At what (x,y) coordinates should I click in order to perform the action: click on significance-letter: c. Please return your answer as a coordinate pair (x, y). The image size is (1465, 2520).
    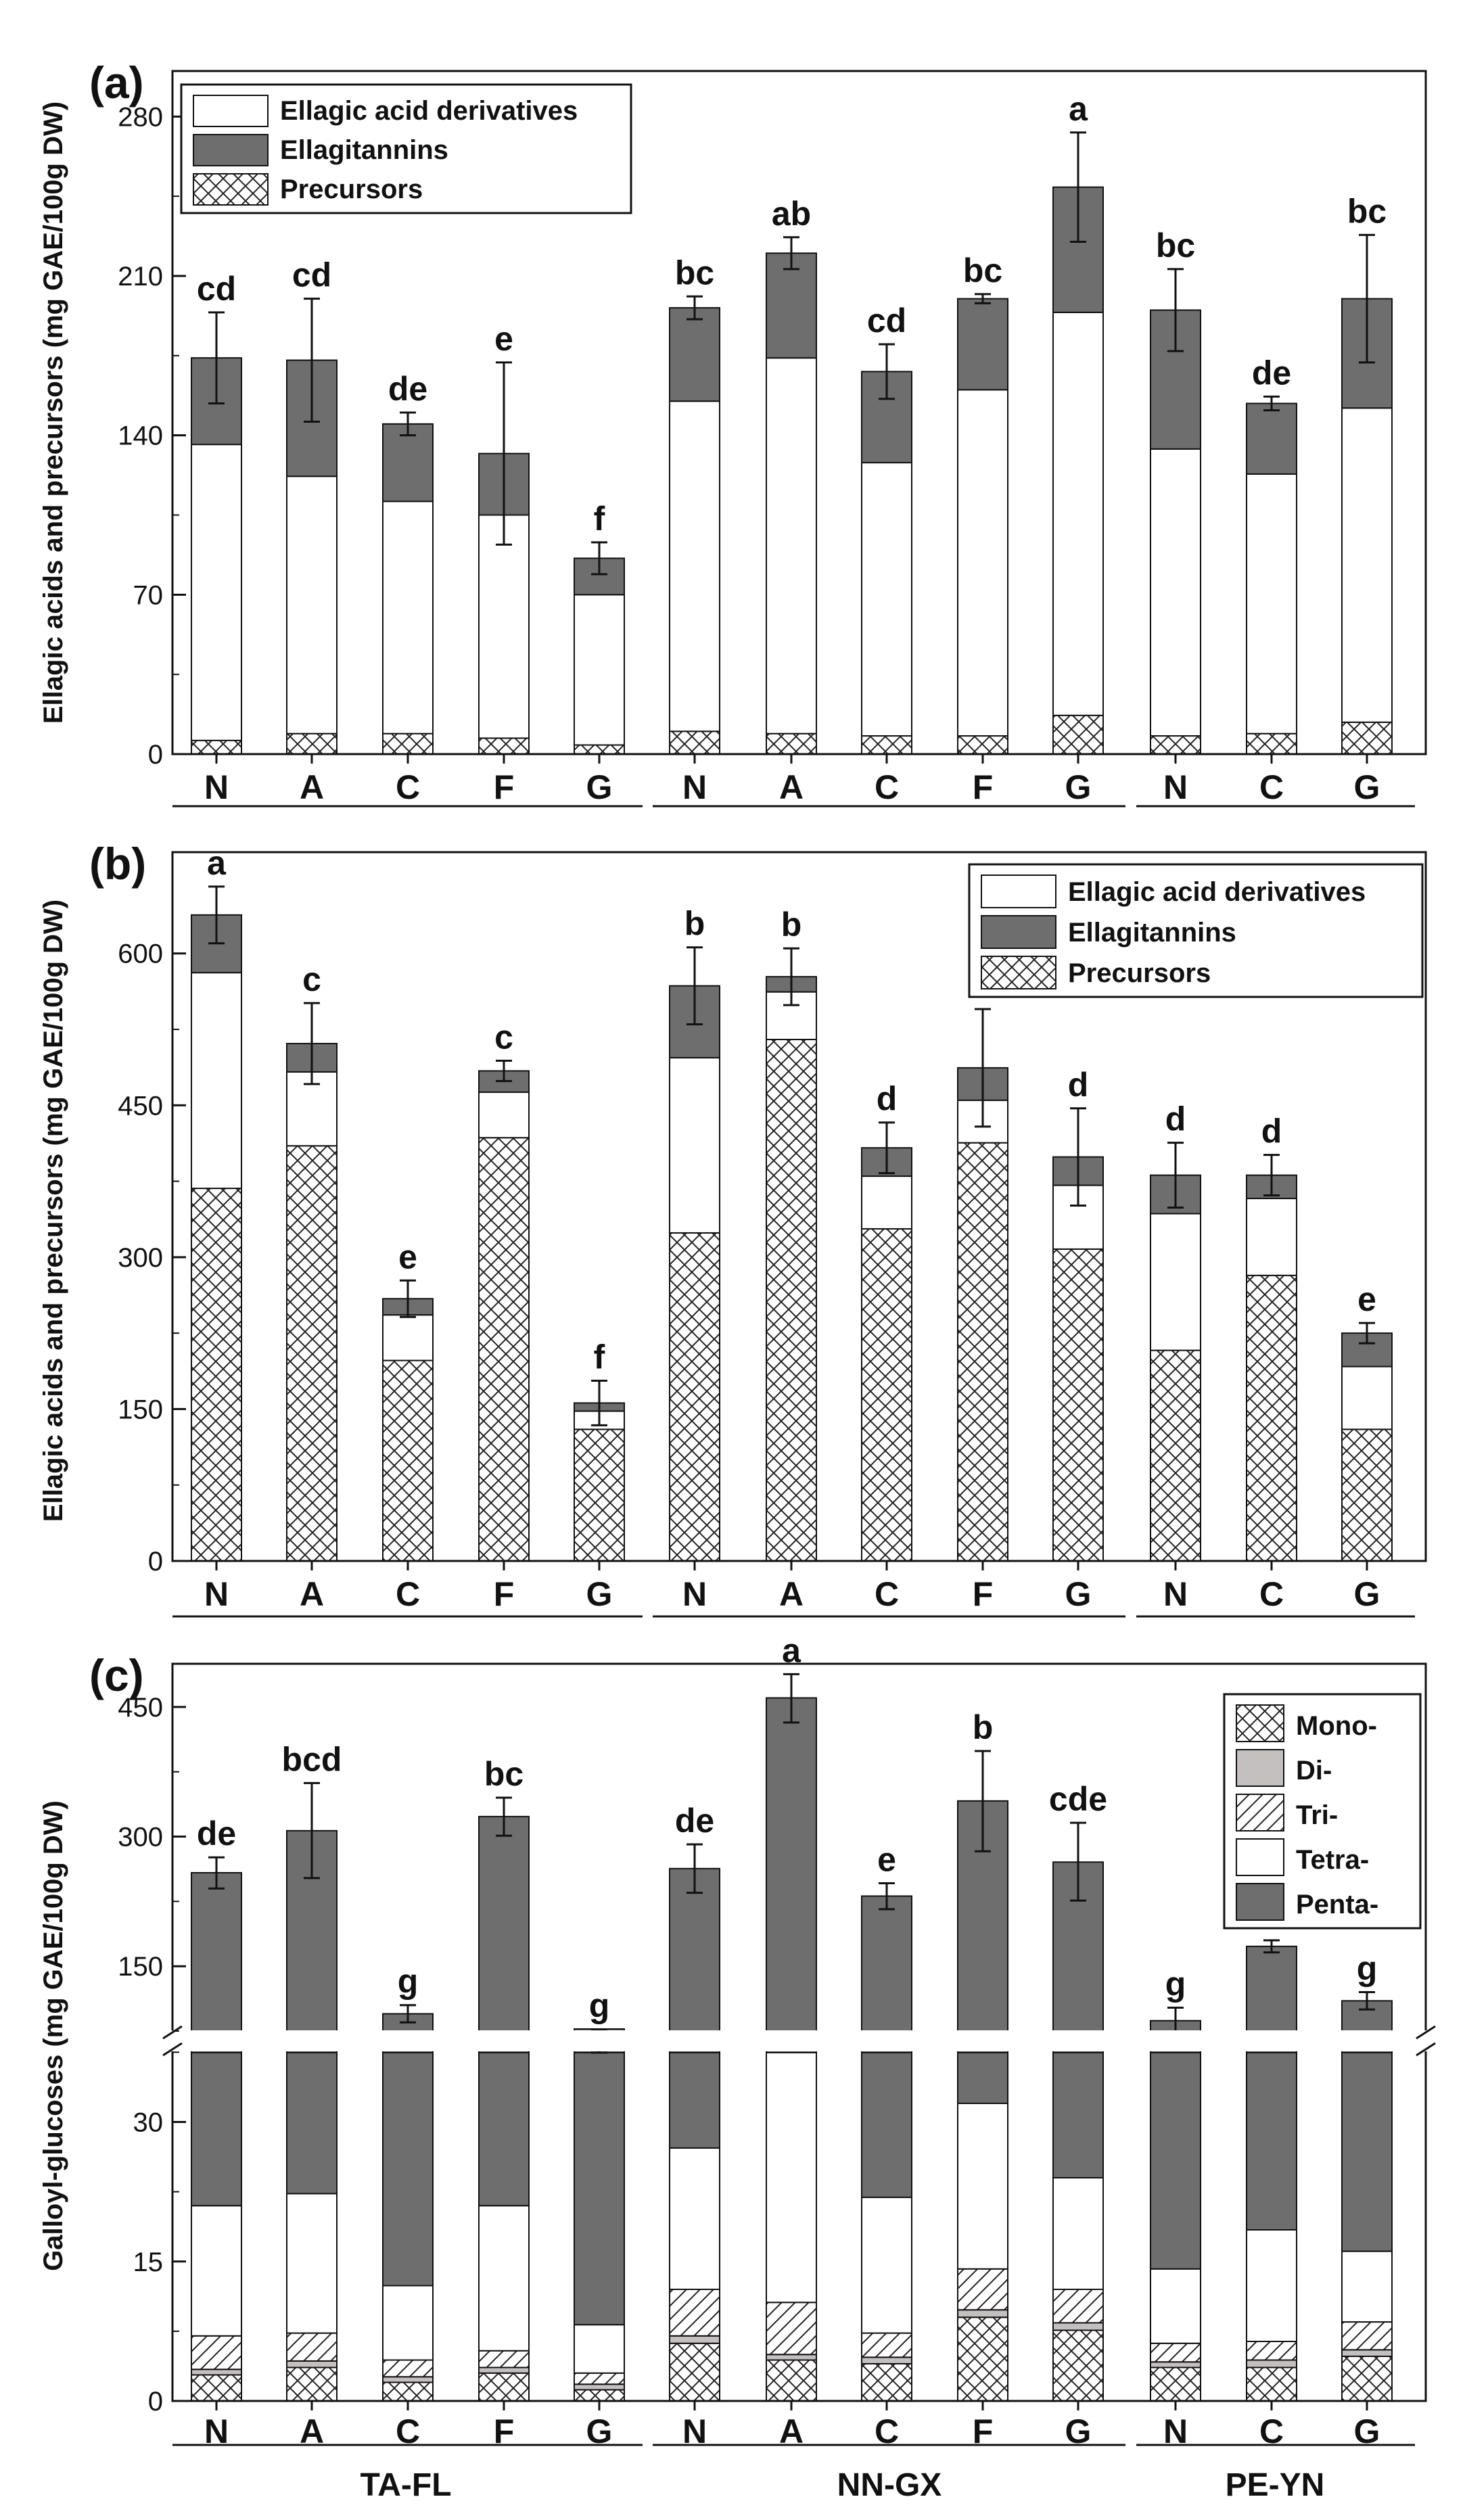
    Looking at the image, I should click on (503, 1037).